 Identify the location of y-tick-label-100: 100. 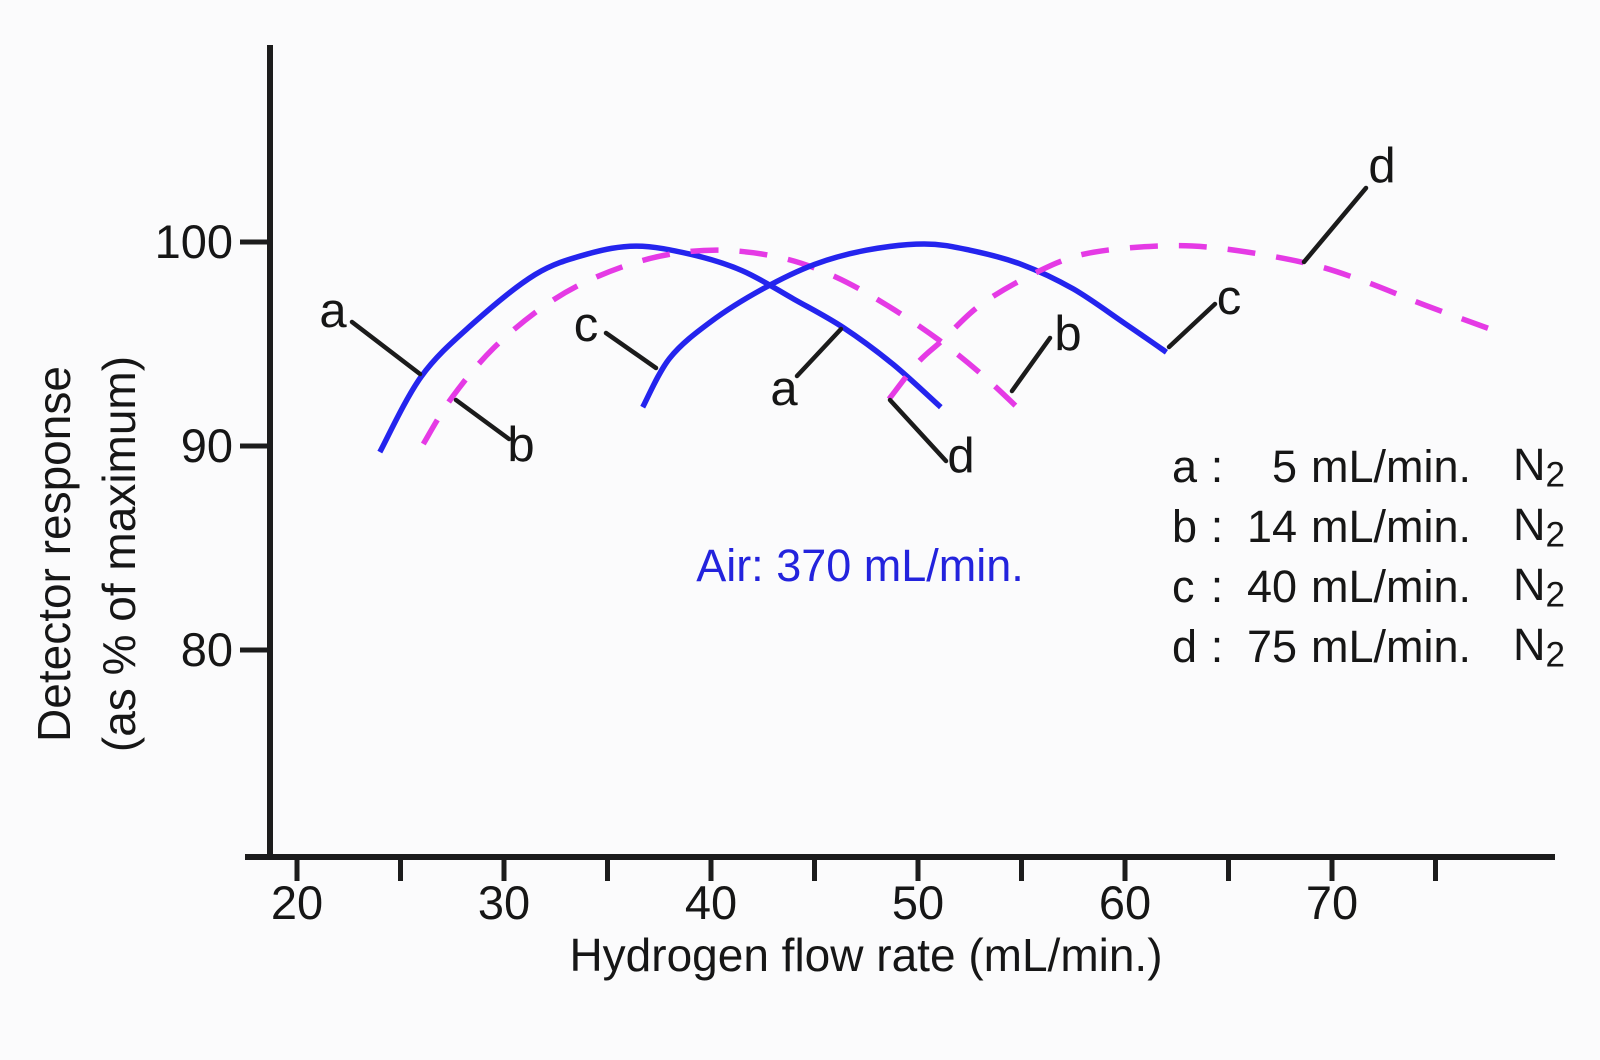
(194, 241).